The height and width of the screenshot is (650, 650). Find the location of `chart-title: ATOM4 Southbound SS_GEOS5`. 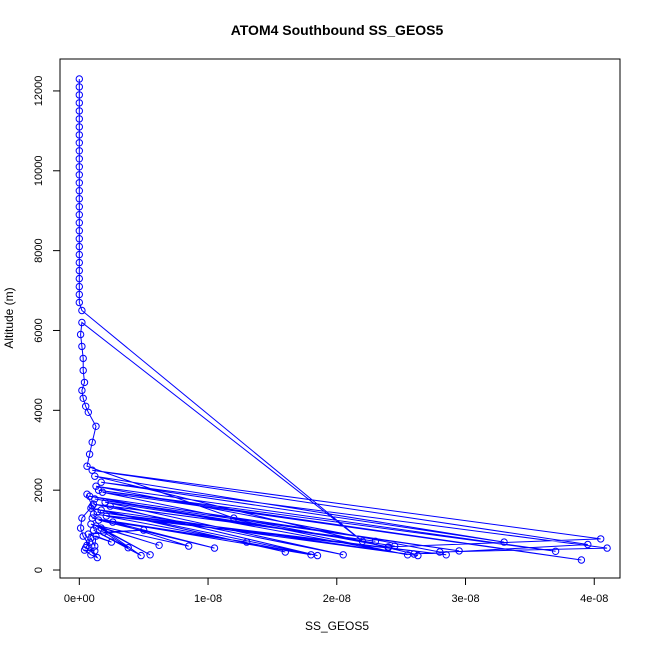

chart-title: ATOM4 Southbound SS_GEOS5 is located at coordinates (337, 30).